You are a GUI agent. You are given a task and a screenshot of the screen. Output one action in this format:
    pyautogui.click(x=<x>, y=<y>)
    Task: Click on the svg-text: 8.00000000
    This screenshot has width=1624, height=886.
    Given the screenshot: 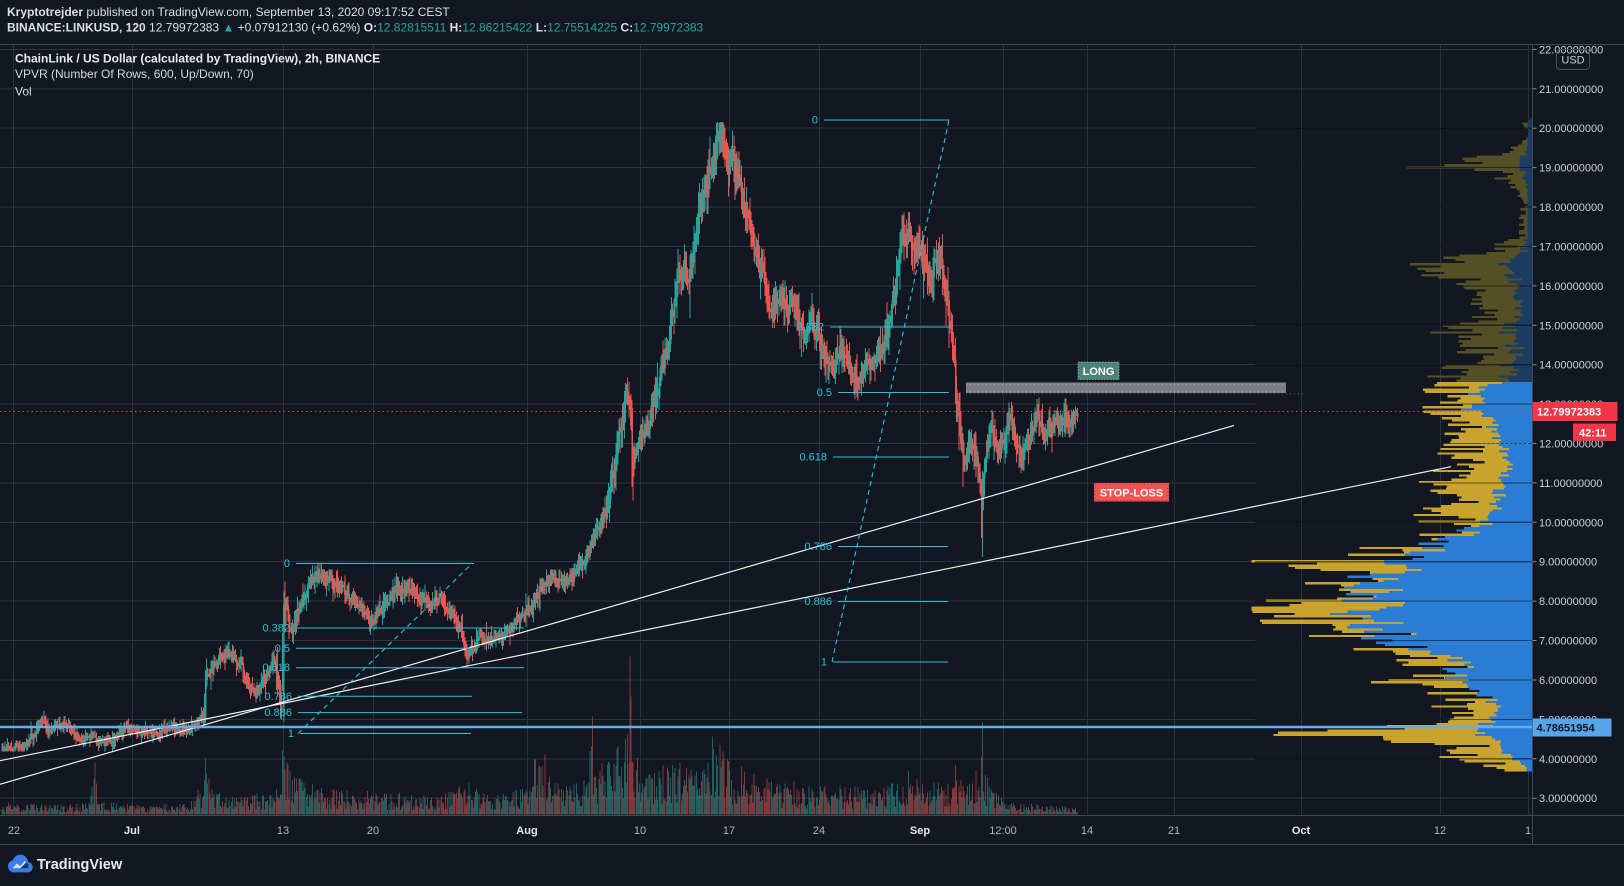 What is the action you would take?
    pyautogui.click(x=1568, y=602)
    